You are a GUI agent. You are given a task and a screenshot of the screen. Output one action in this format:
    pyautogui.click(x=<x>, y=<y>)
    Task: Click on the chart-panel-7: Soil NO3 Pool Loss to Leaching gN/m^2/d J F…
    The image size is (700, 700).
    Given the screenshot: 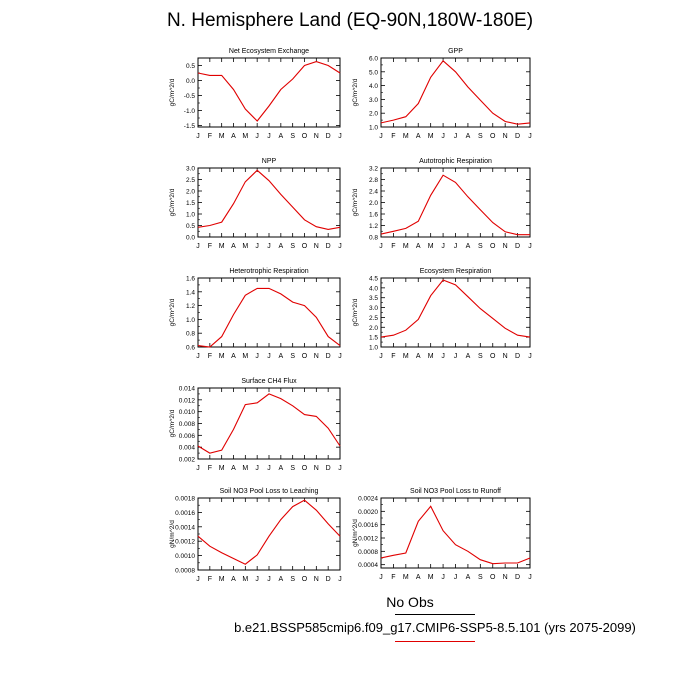 What is the action you would take?
    pyautogui.click(x=255, y=535)
    